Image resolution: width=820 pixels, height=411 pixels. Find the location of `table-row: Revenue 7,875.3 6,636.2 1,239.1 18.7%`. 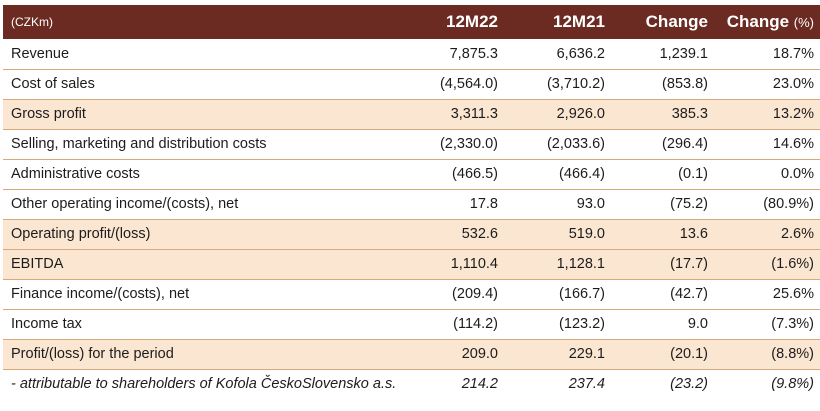

table-row: Revenue 7,875.3 6,636.2 1,239.1 18.7% is located at coordinates (411, 54).